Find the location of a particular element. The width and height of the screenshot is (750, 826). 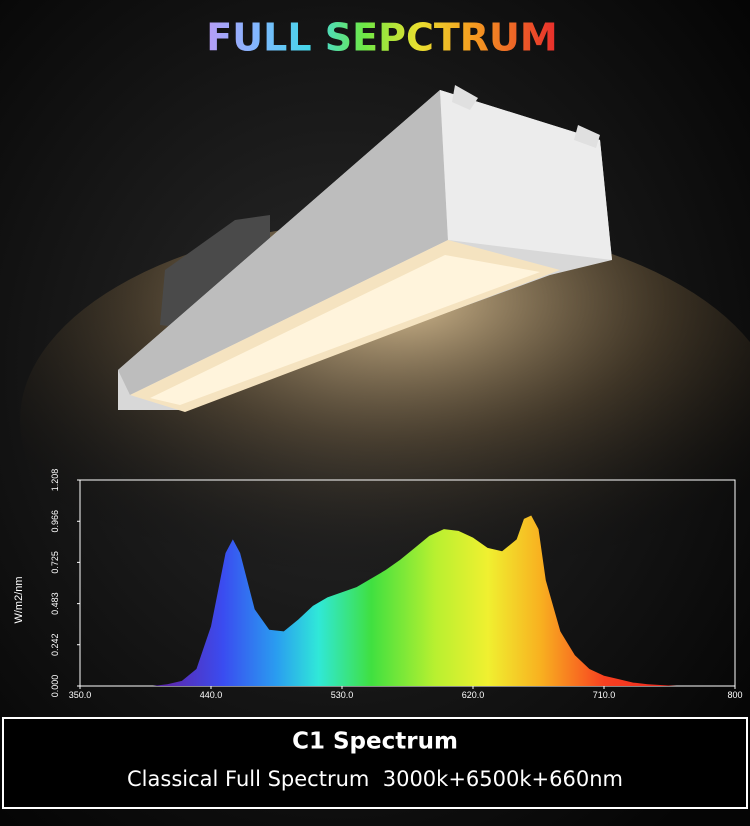

y-tick-label: 0.725 is located at coordinates (55, 562).